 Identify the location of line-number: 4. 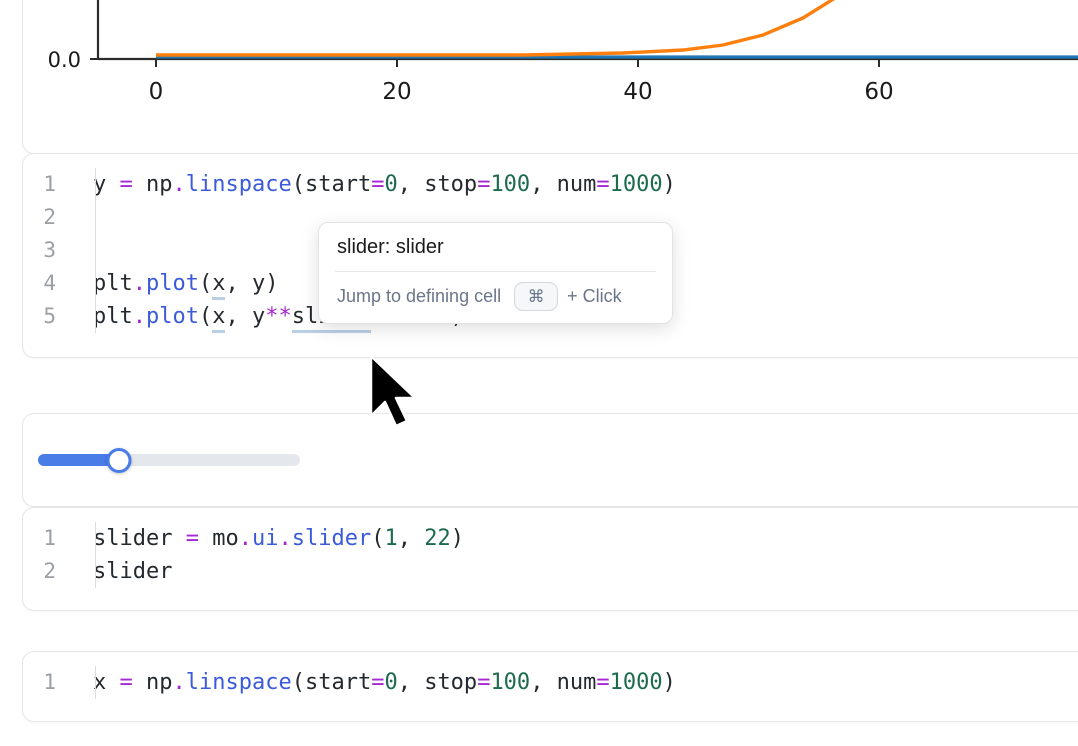
(49, 283).